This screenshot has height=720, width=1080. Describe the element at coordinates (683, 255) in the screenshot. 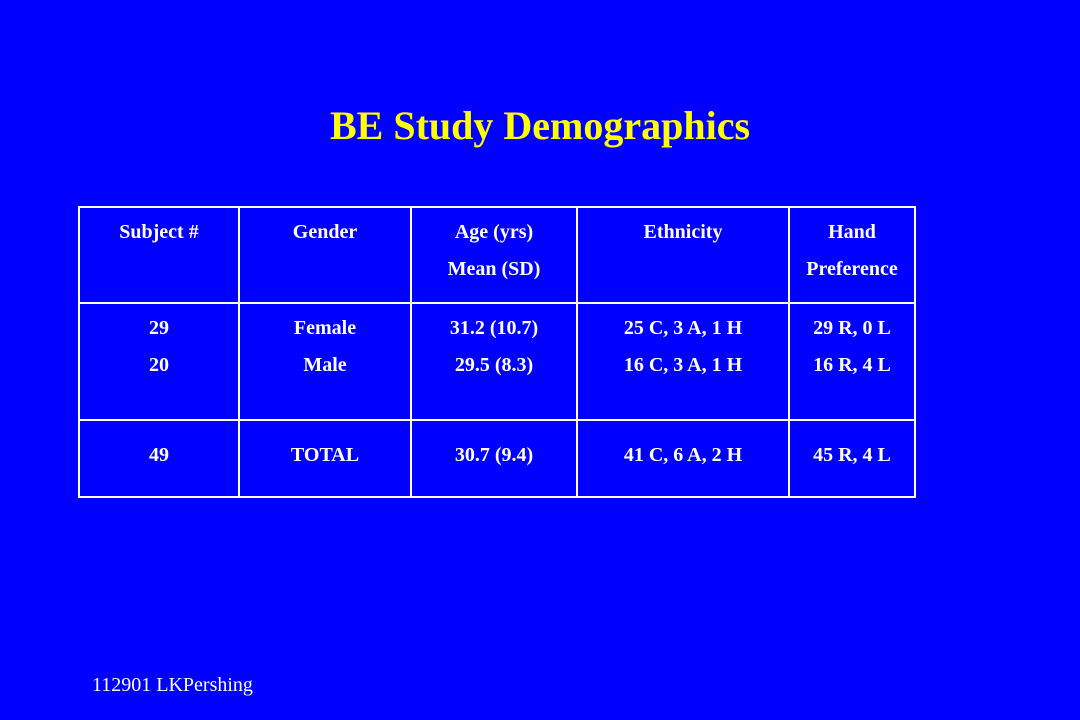

I see `header-ethnicity: Ethnicity` at that location.